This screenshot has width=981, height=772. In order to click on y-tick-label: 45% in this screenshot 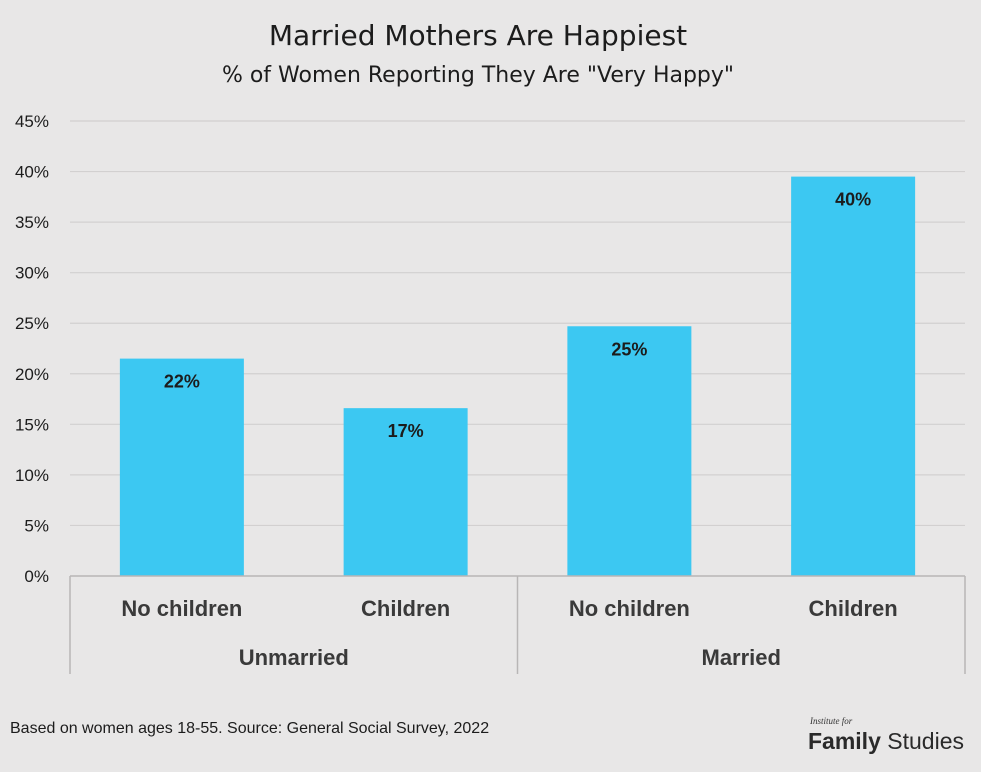, I will do `click(32, 121)`.